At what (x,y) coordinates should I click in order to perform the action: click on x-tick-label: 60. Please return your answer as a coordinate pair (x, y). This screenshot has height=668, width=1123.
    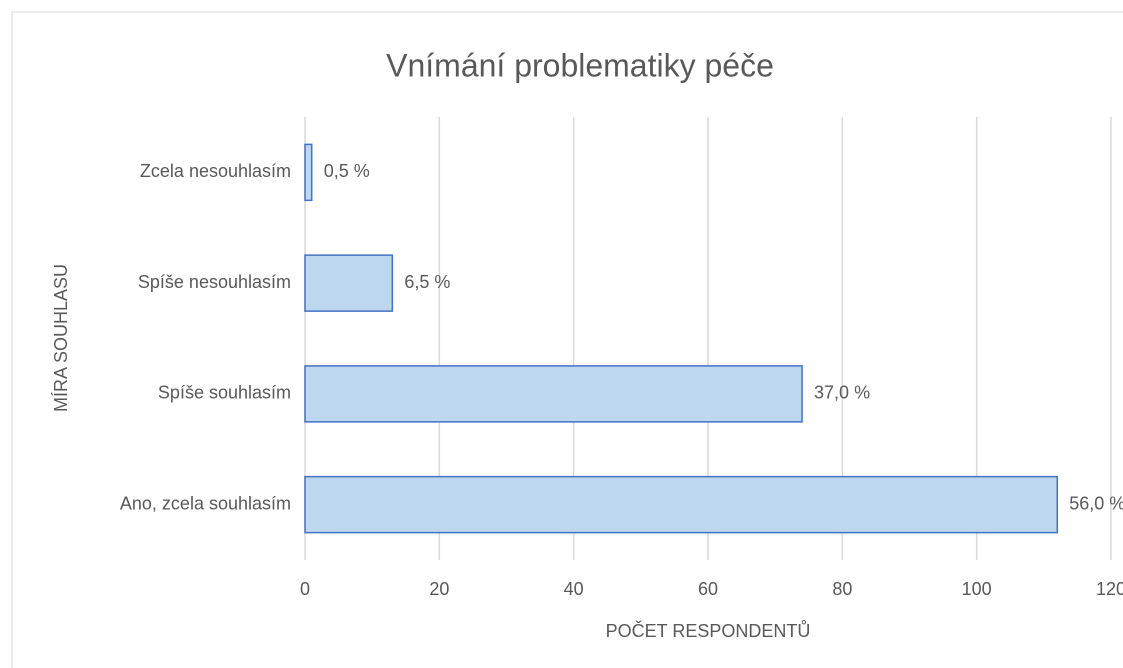
    Looking at the image, I should click on (708, 589).